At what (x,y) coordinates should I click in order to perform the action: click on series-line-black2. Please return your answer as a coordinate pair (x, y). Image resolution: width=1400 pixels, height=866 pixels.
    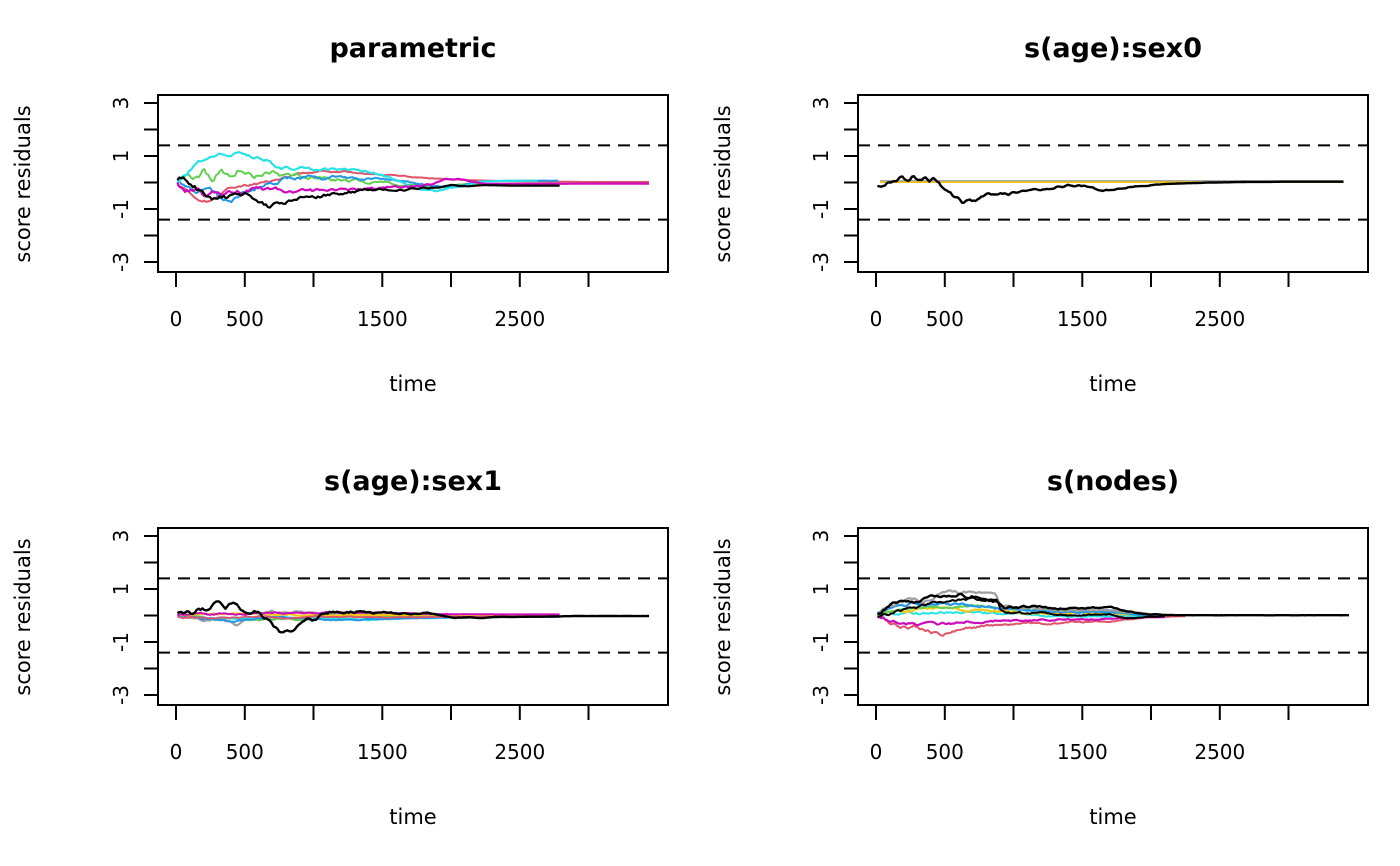
    Looking at the image, I should click on (1021, 608).